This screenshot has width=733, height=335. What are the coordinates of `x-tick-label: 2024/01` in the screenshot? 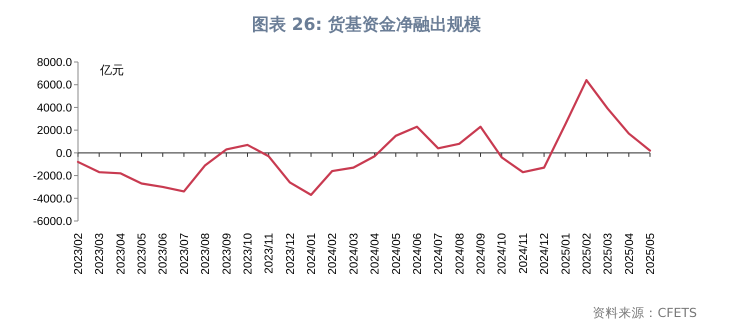 It's located at (312, 254).